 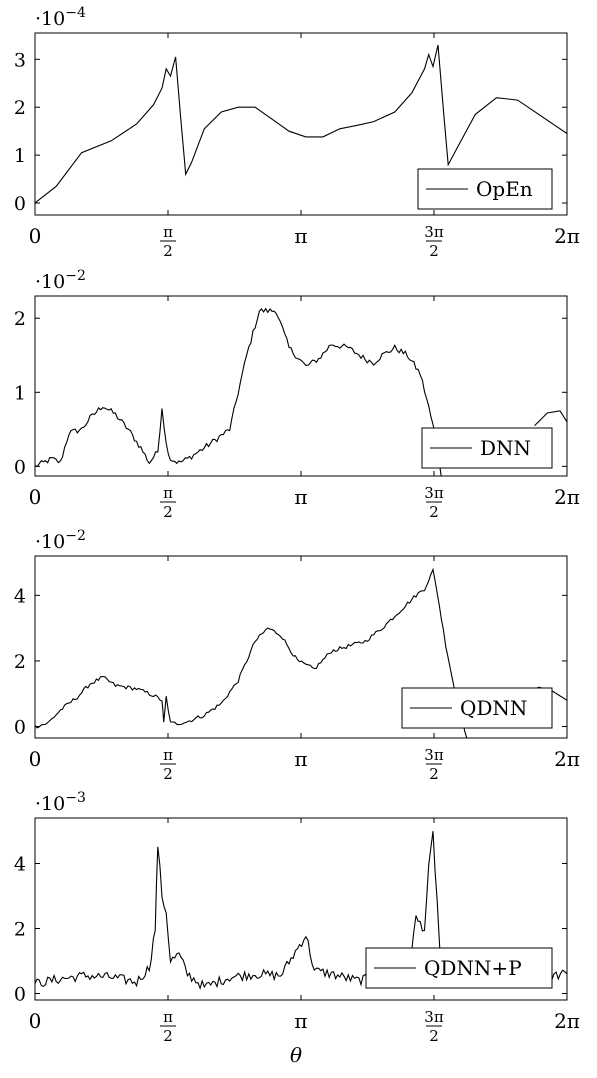 What do you see at coordinates (296, 1055) in the screenshot?
I see `x-axis-label: θ` at bounding box center [296, 1055].